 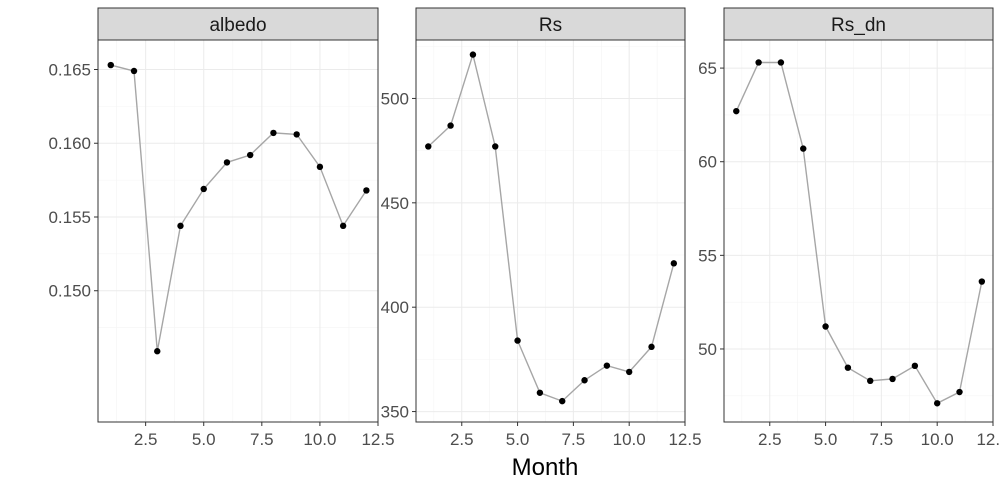 I want to click on y-tick-label: 60, so click(x=707, y=162).